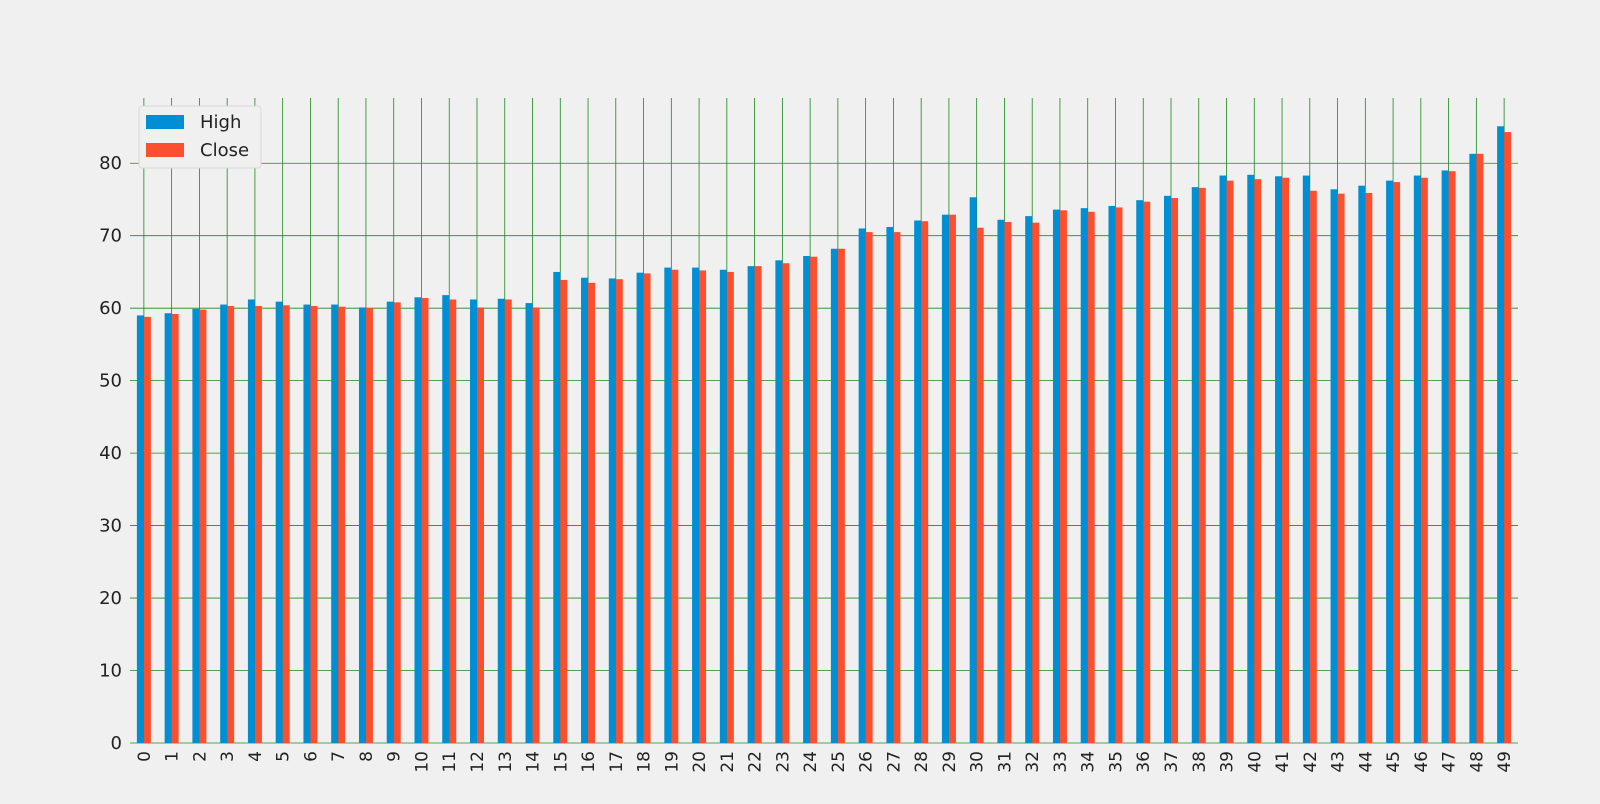 The image size is (1600, 804). I want to click on x-tick-label: 14, so click(534, 762).